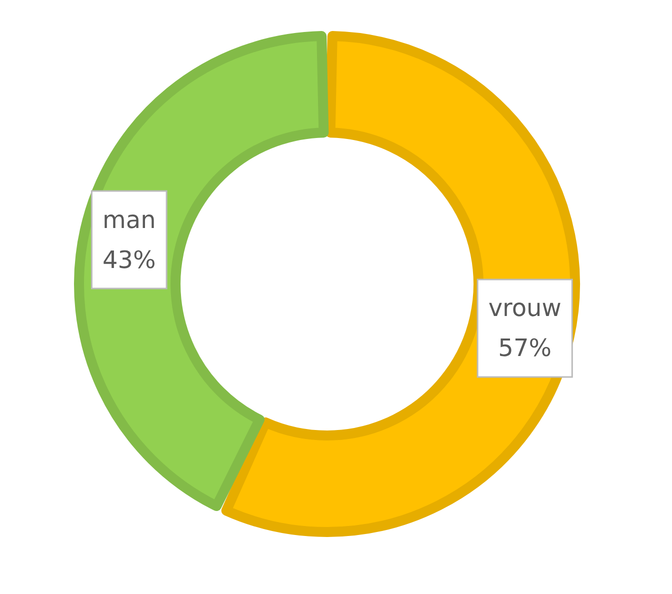  I want to click on slice-label: vrouw, so click(525, 308).